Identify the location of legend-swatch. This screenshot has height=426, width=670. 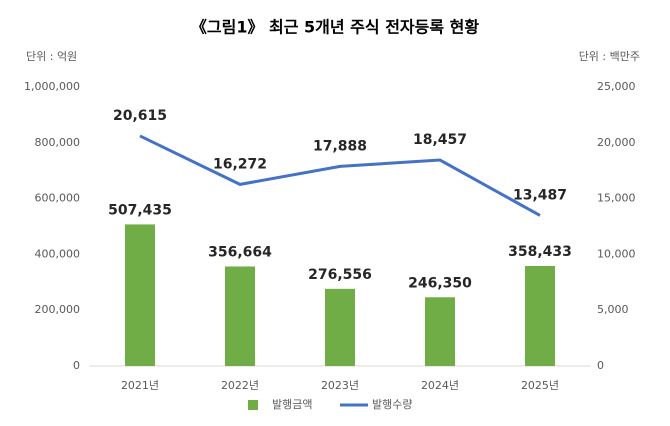
(253, 405).